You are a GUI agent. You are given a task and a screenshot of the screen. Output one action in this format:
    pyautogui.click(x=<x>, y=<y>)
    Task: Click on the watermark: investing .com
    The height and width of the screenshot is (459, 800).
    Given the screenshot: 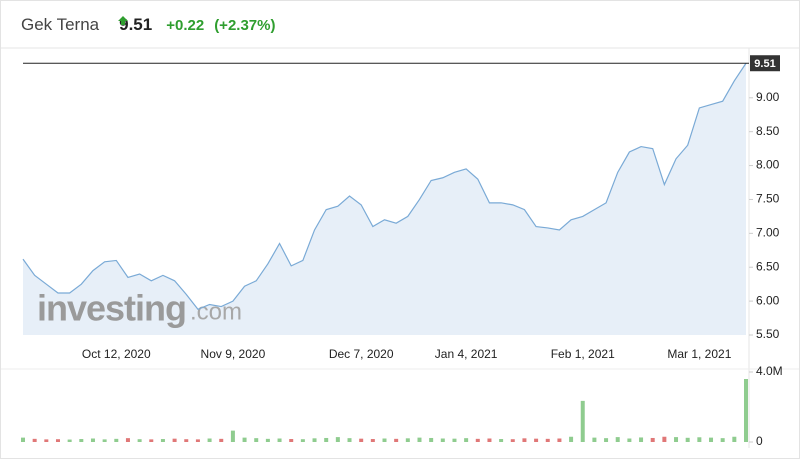 What is the action you would take?
    pyautogui.click(x=139, y=308)
    